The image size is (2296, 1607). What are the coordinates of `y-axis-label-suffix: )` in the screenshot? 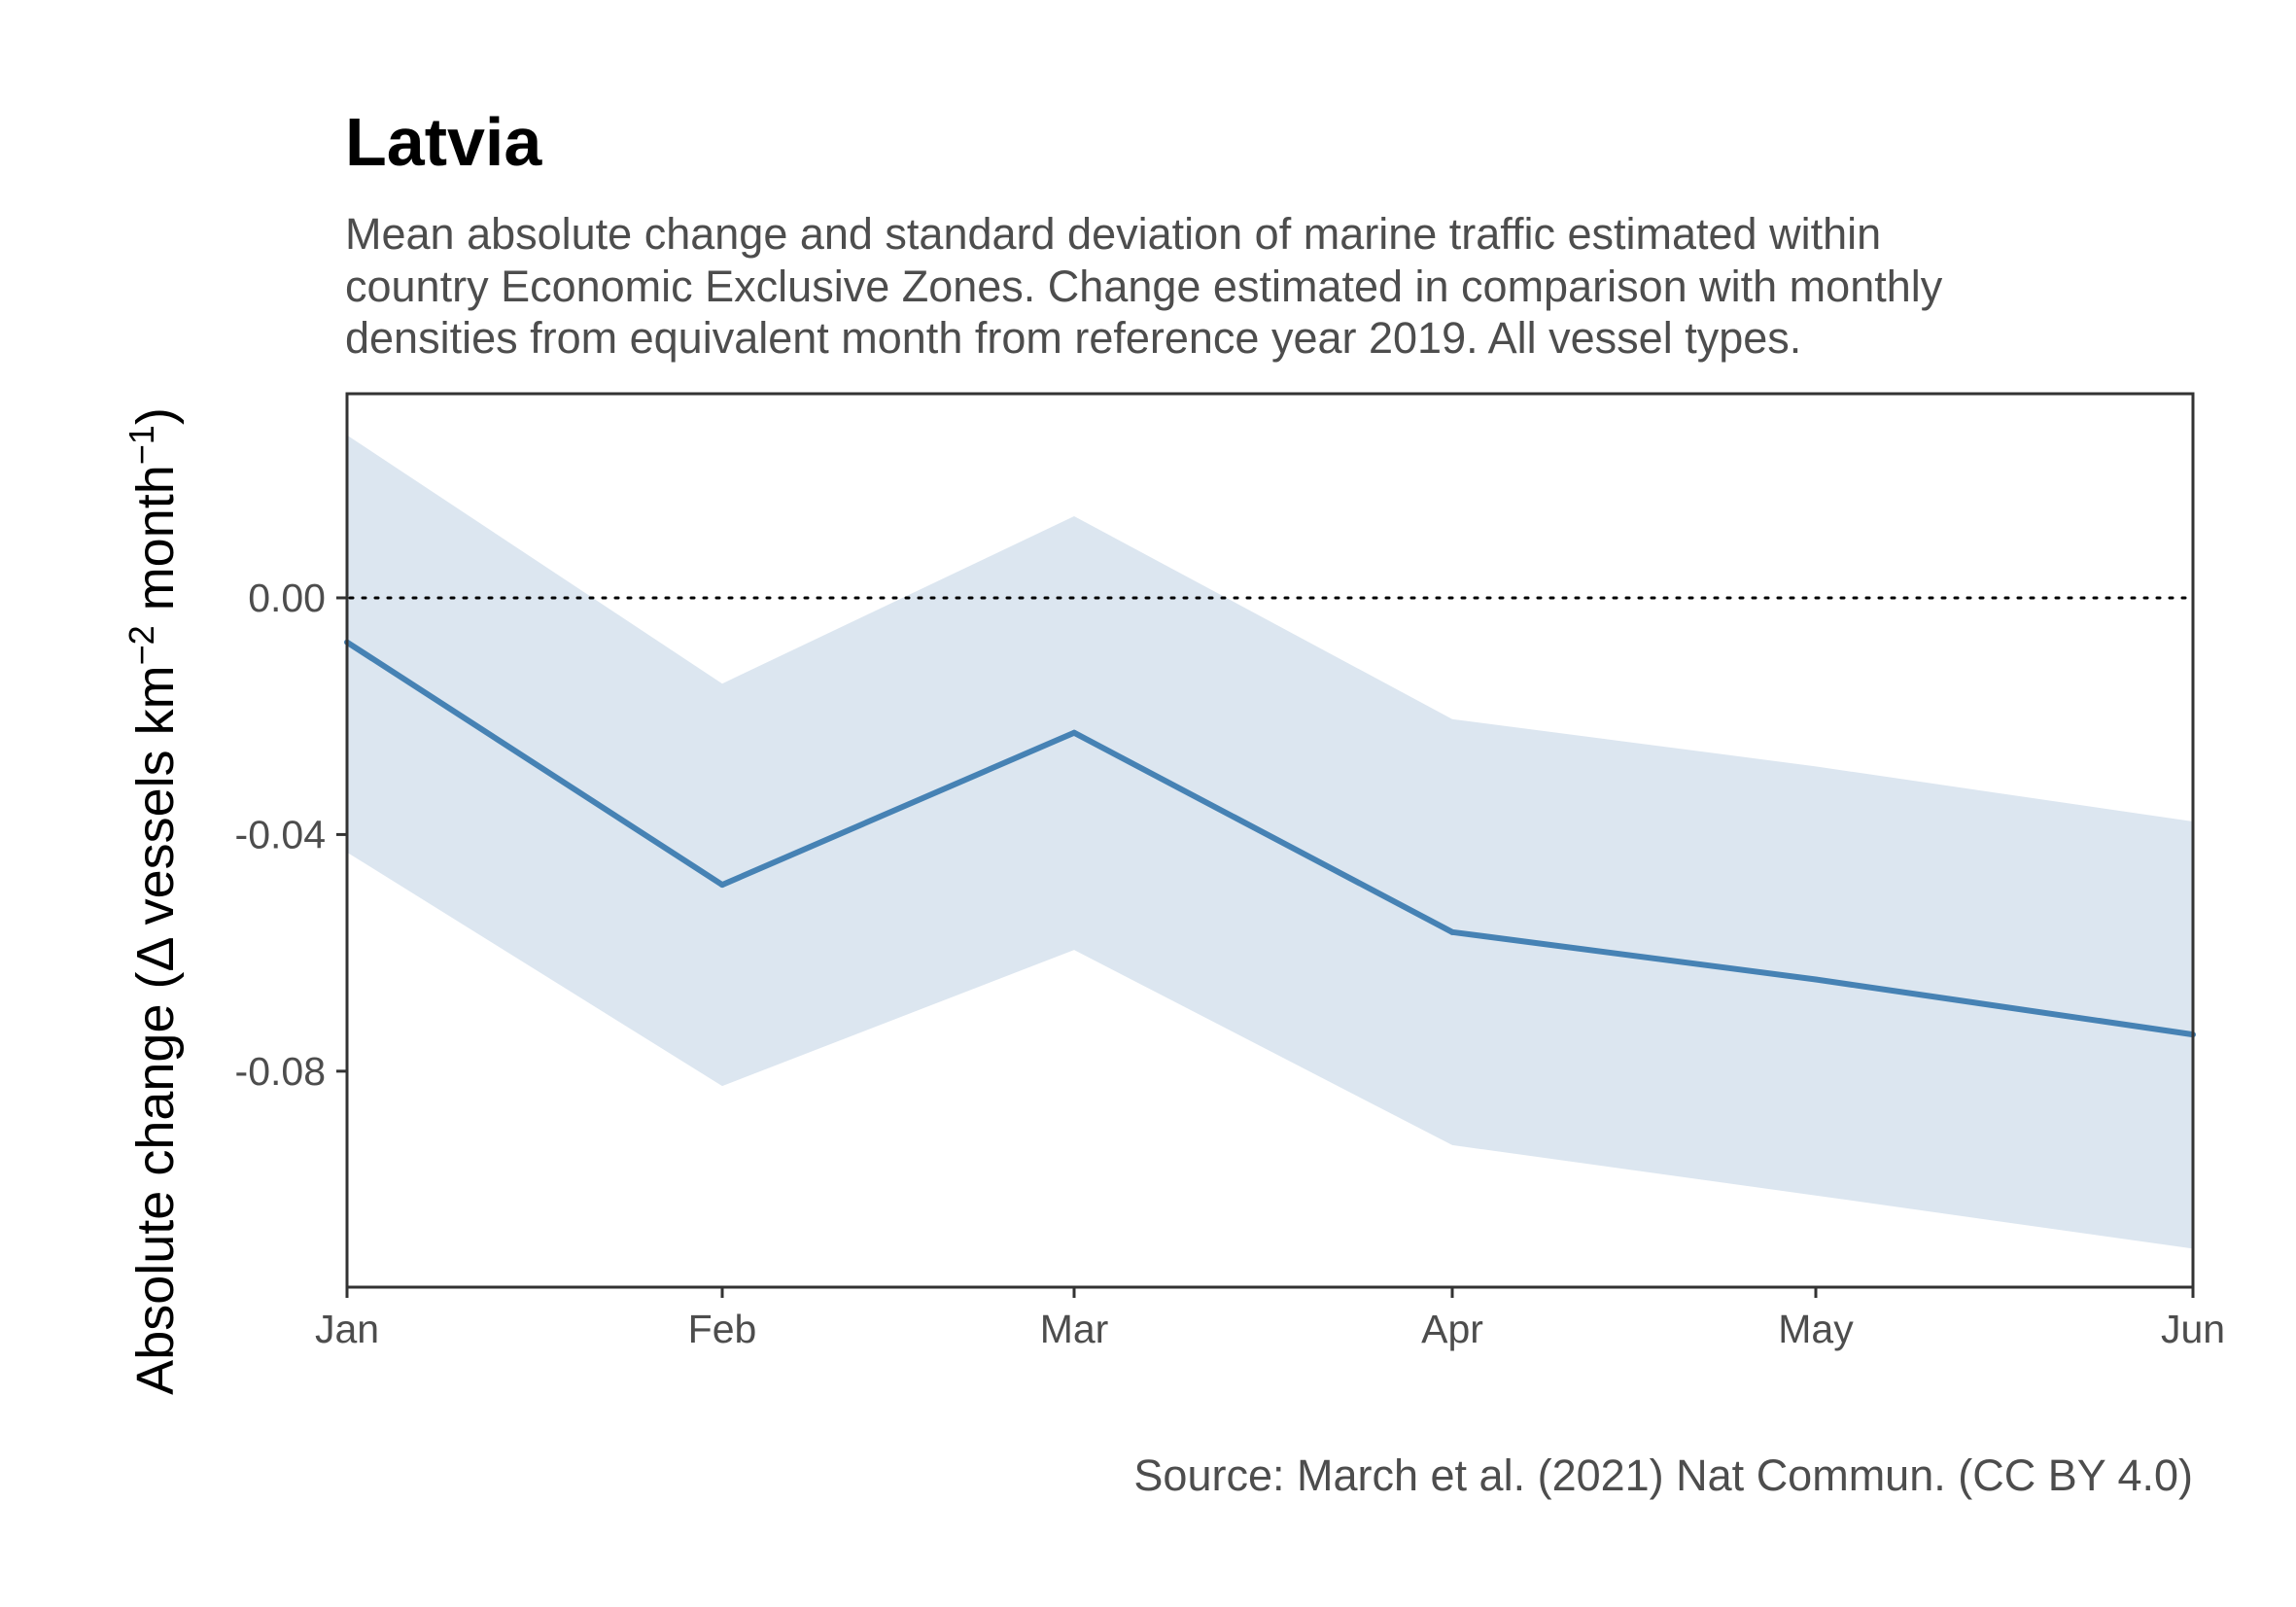 It's located at (155, 416).